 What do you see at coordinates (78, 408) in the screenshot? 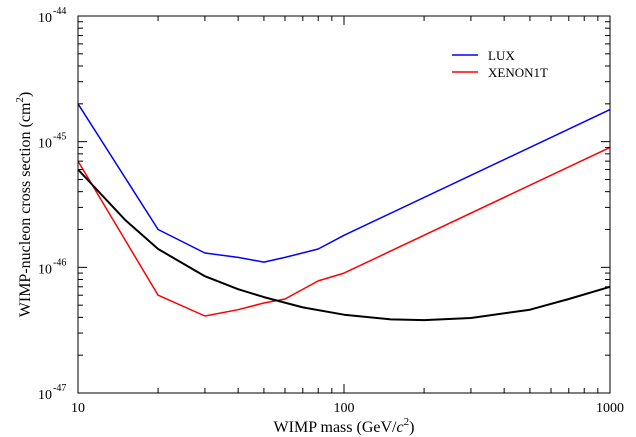
I see `x-tick-label: 10` at bounding box center [78, 408].